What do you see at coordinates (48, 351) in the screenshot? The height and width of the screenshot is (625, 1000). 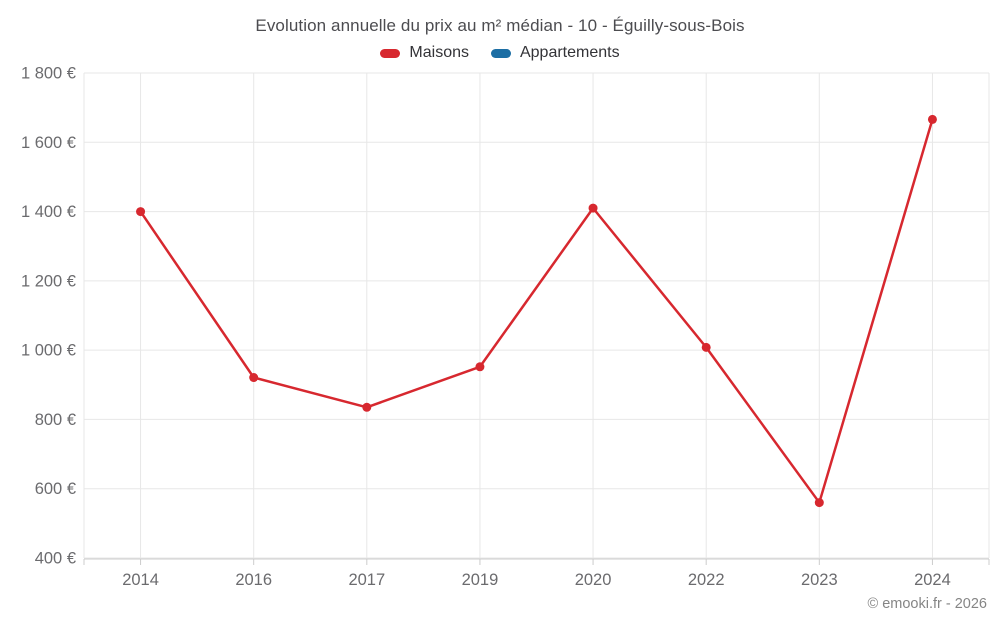 I see `y-axis-tick-label: 1 000 €` at bounding box center [48, 351].